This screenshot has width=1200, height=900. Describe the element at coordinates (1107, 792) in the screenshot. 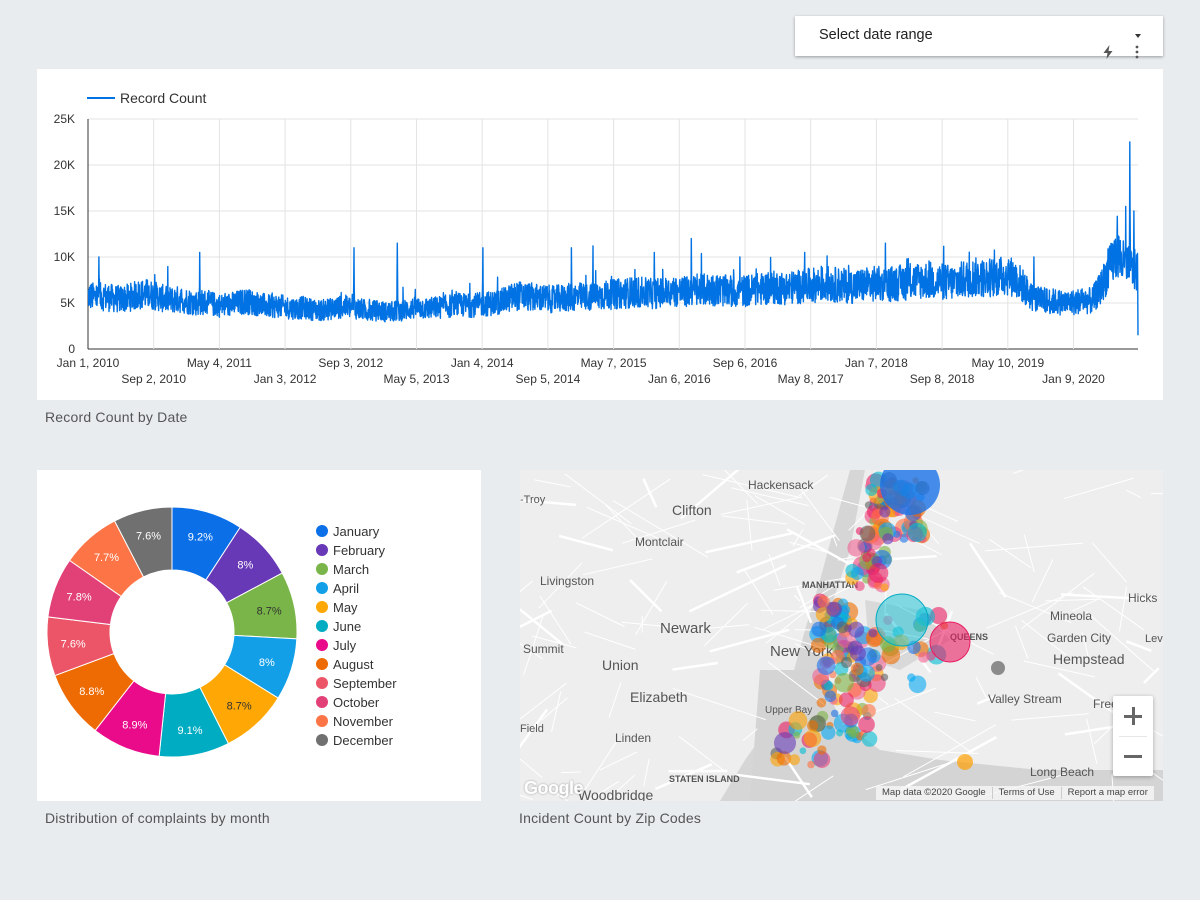

I see `report-map-error-link: Report a map error` at that location.